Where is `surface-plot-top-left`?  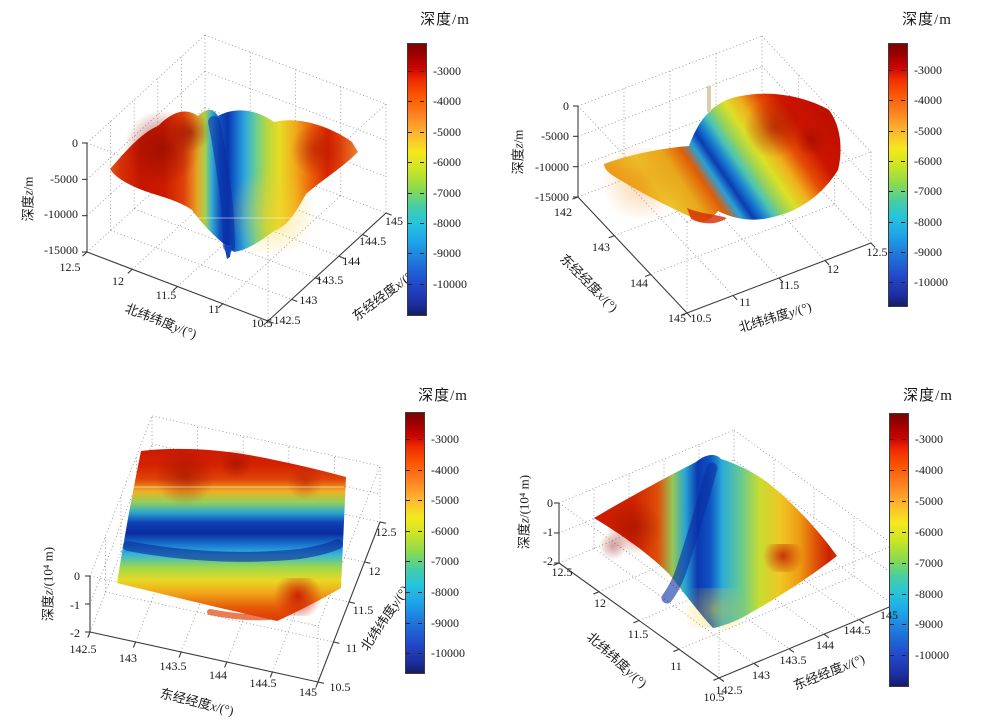
surface-plot-top-left is located at coordinates (237, 180).